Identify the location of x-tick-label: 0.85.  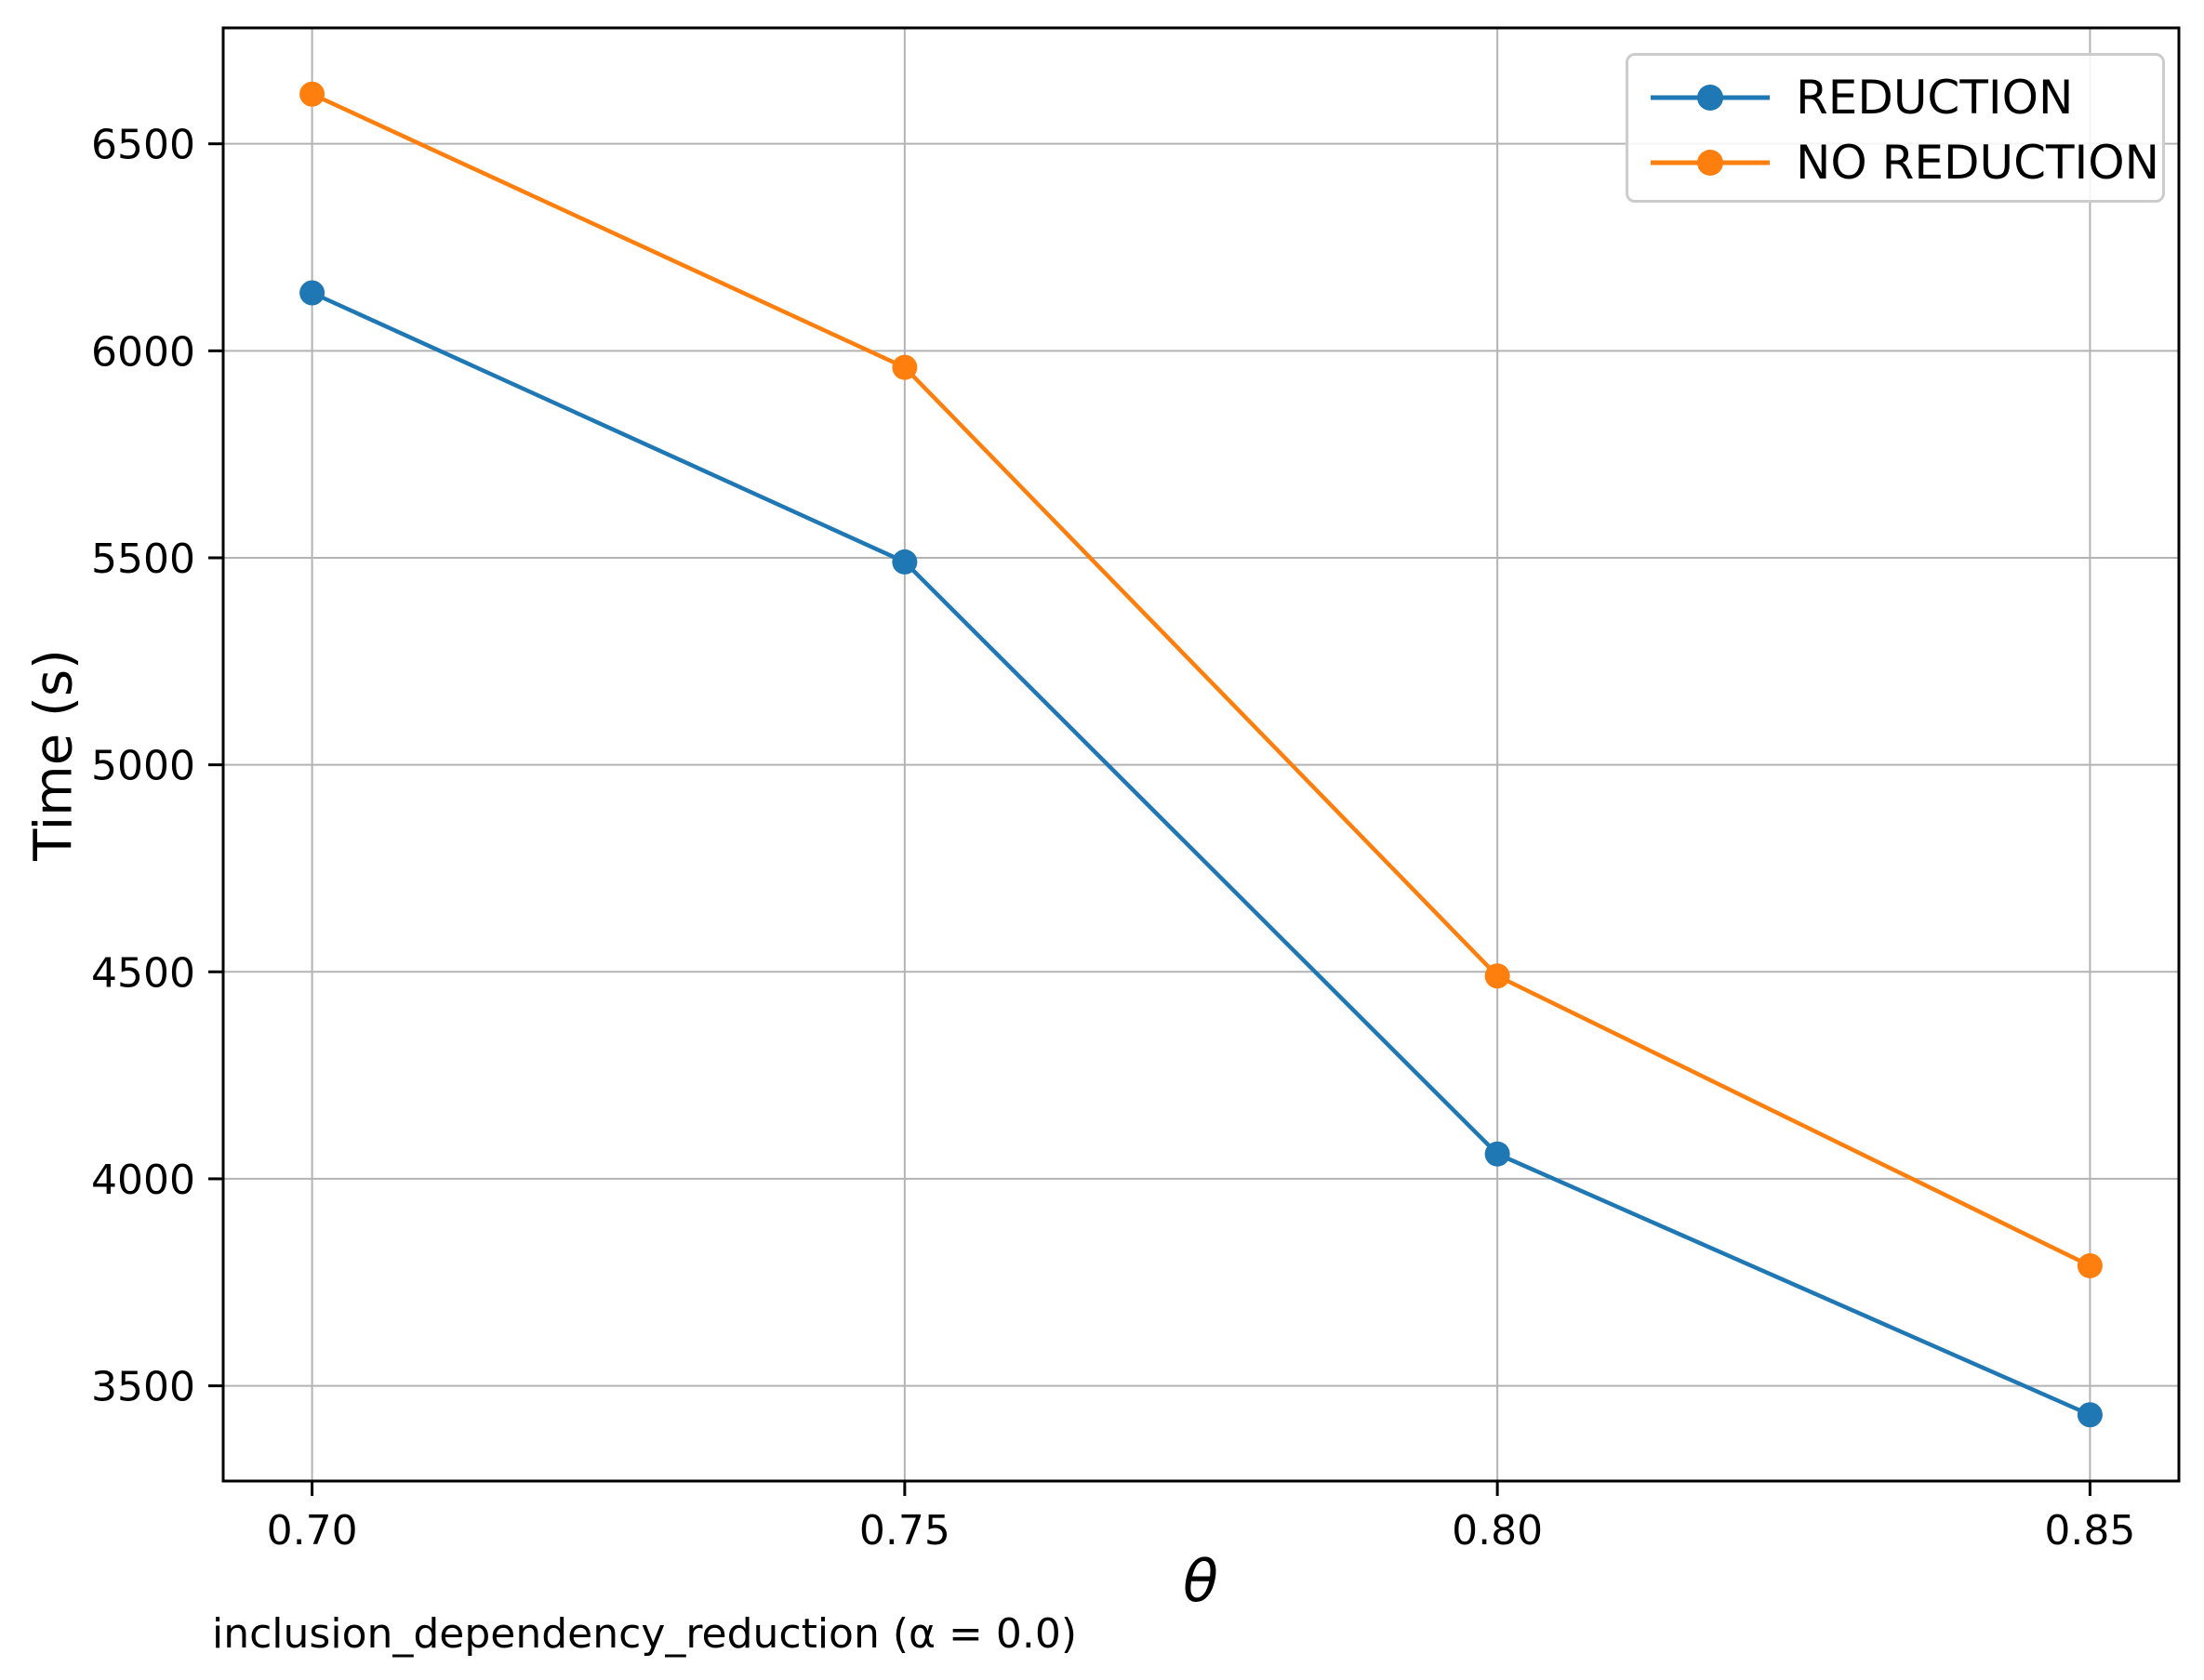
(2089, 1530).